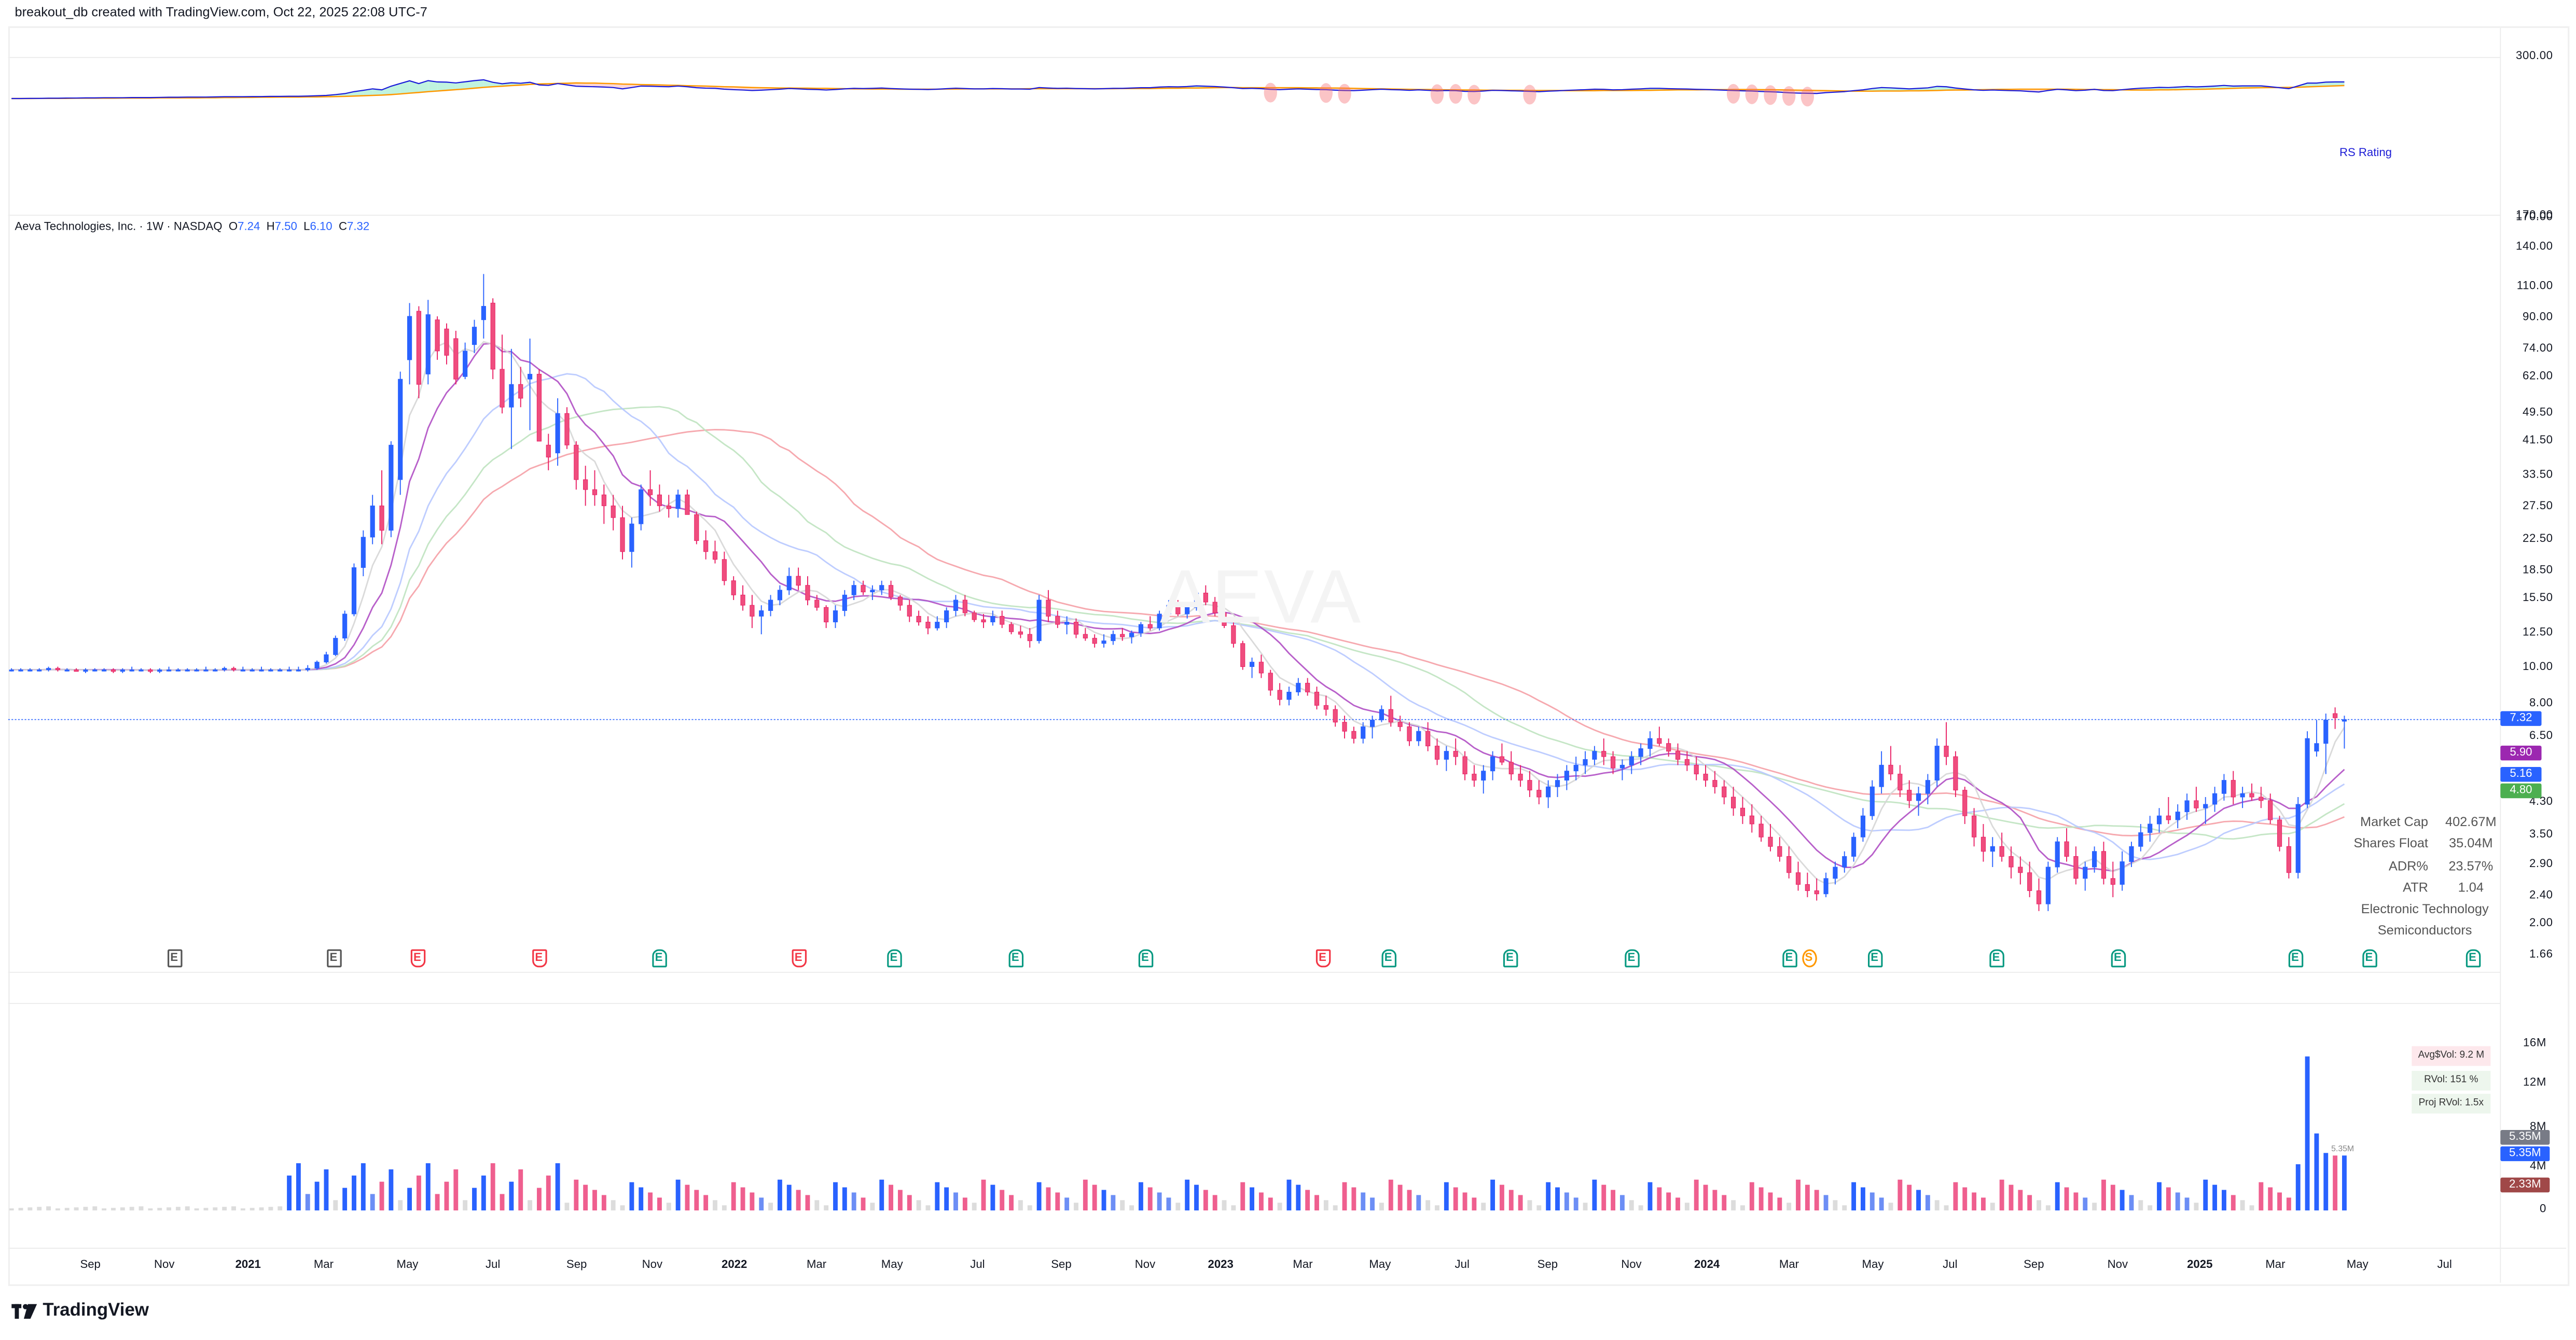  What do you see at coordinates (2535, 286) in the screenshot?
I see `price-axis-tick: 110.00` at bounding box center [2535, 286].